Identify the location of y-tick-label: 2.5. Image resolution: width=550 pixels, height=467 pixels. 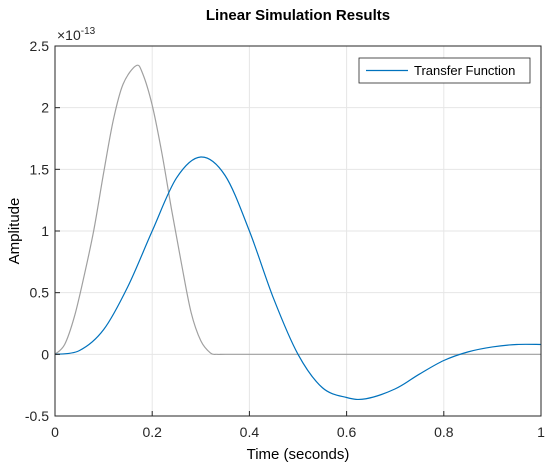
(40, 46).